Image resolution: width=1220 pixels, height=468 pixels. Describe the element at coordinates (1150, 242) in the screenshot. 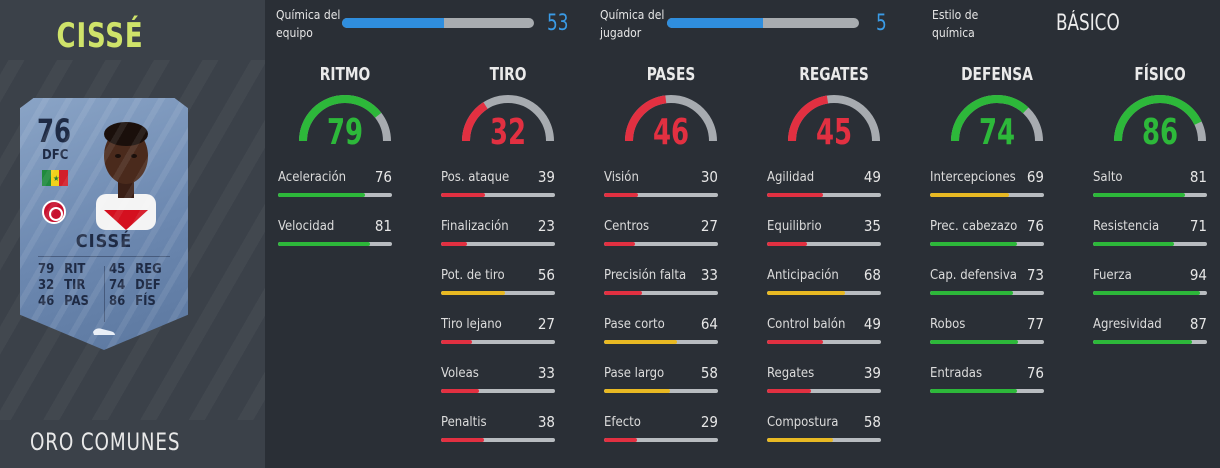

I see `attribute-row: Resistencia 71` at that location.